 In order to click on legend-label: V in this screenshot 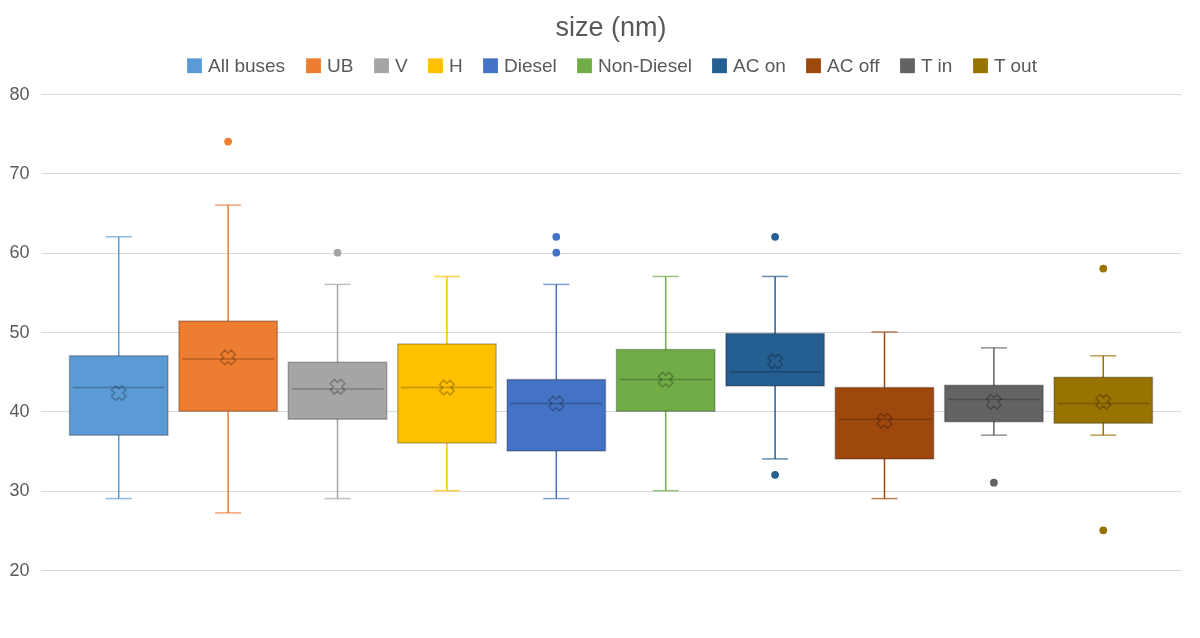, I will do `click(401, 65)`.